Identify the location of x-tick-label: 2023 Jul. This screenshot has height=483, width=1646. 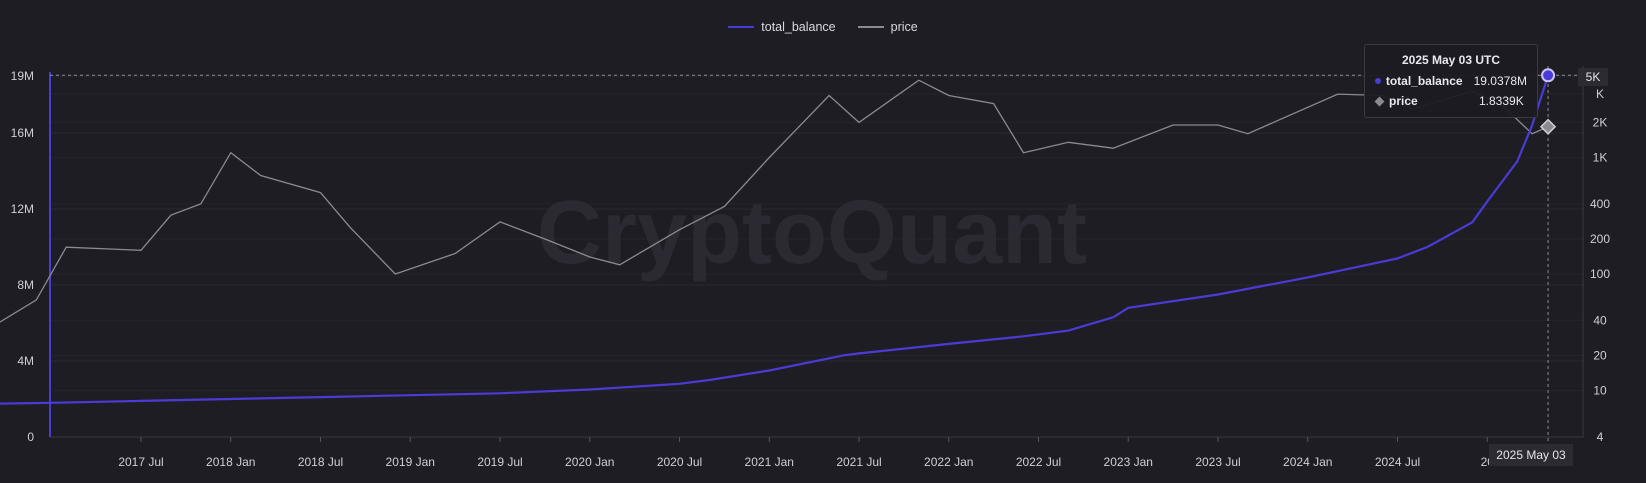
(1217, 462).